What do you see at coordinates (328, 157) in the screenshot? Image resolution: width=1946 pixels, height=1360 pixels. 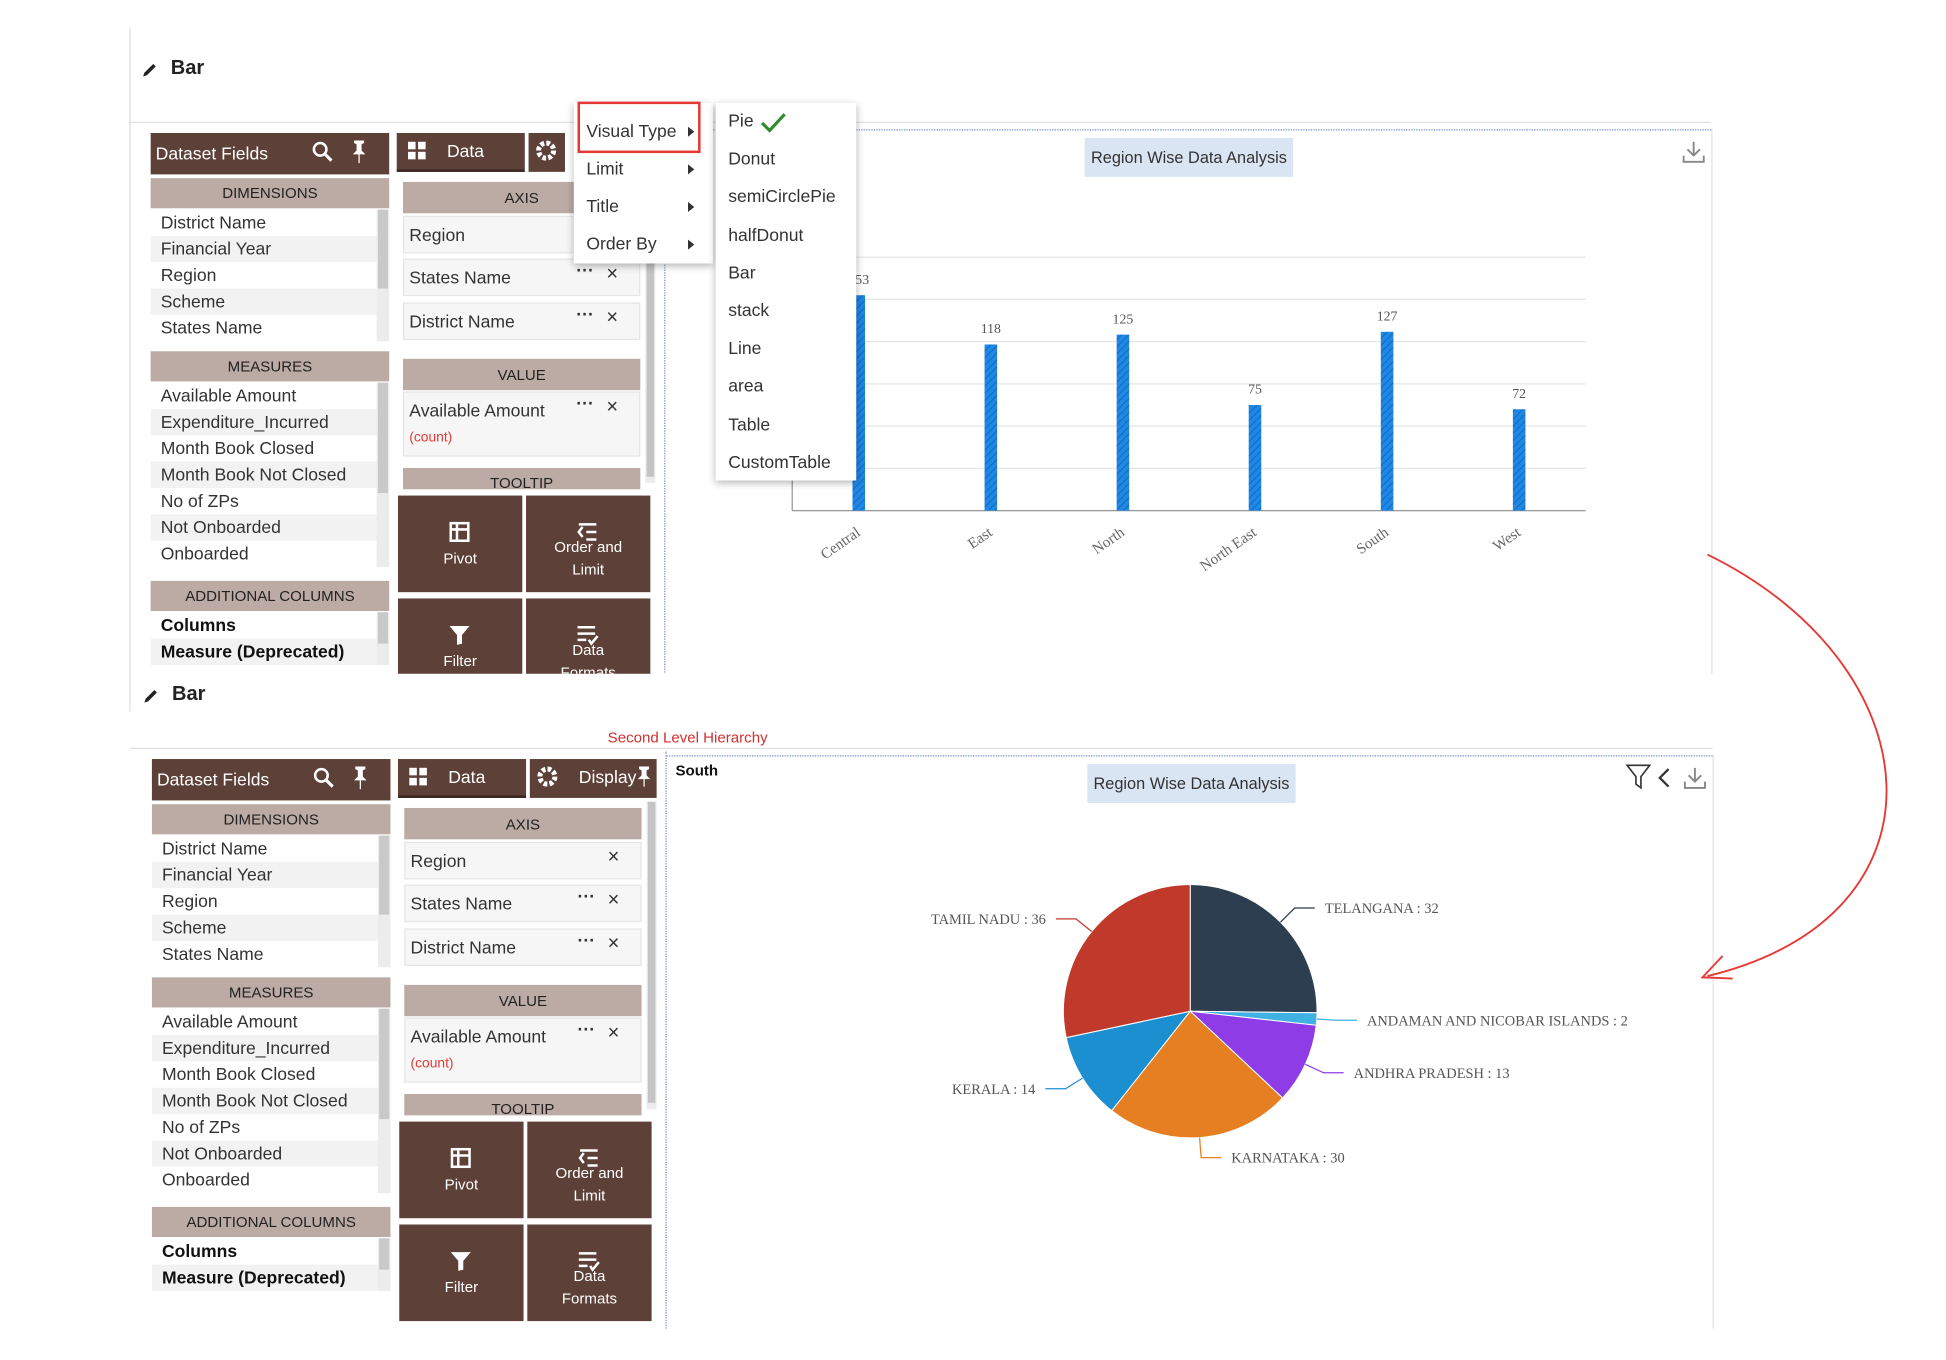 I see `handle` at bounding box center [328, 157].